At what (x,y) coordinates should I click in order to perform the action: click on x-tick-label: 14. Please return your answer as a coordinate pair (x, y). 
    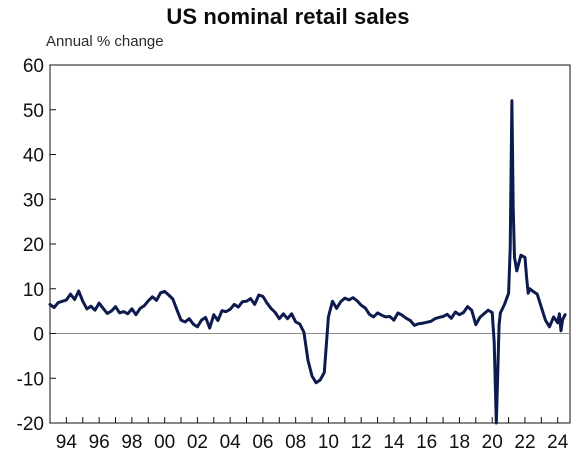
    Looking at the image, I should click on (394, 442).